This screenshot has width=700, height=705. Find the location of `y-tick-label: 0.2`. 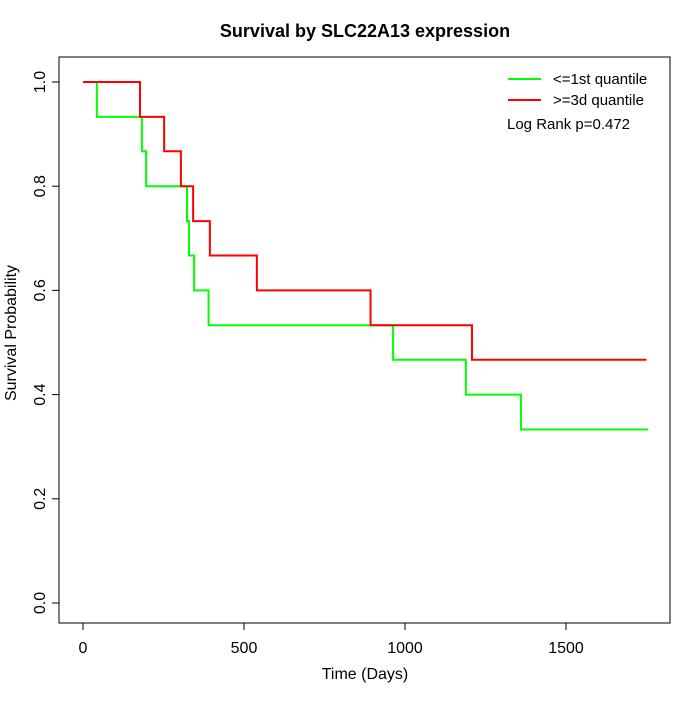

y-tick-label: 0.2 is located at coordinates (40, 499).